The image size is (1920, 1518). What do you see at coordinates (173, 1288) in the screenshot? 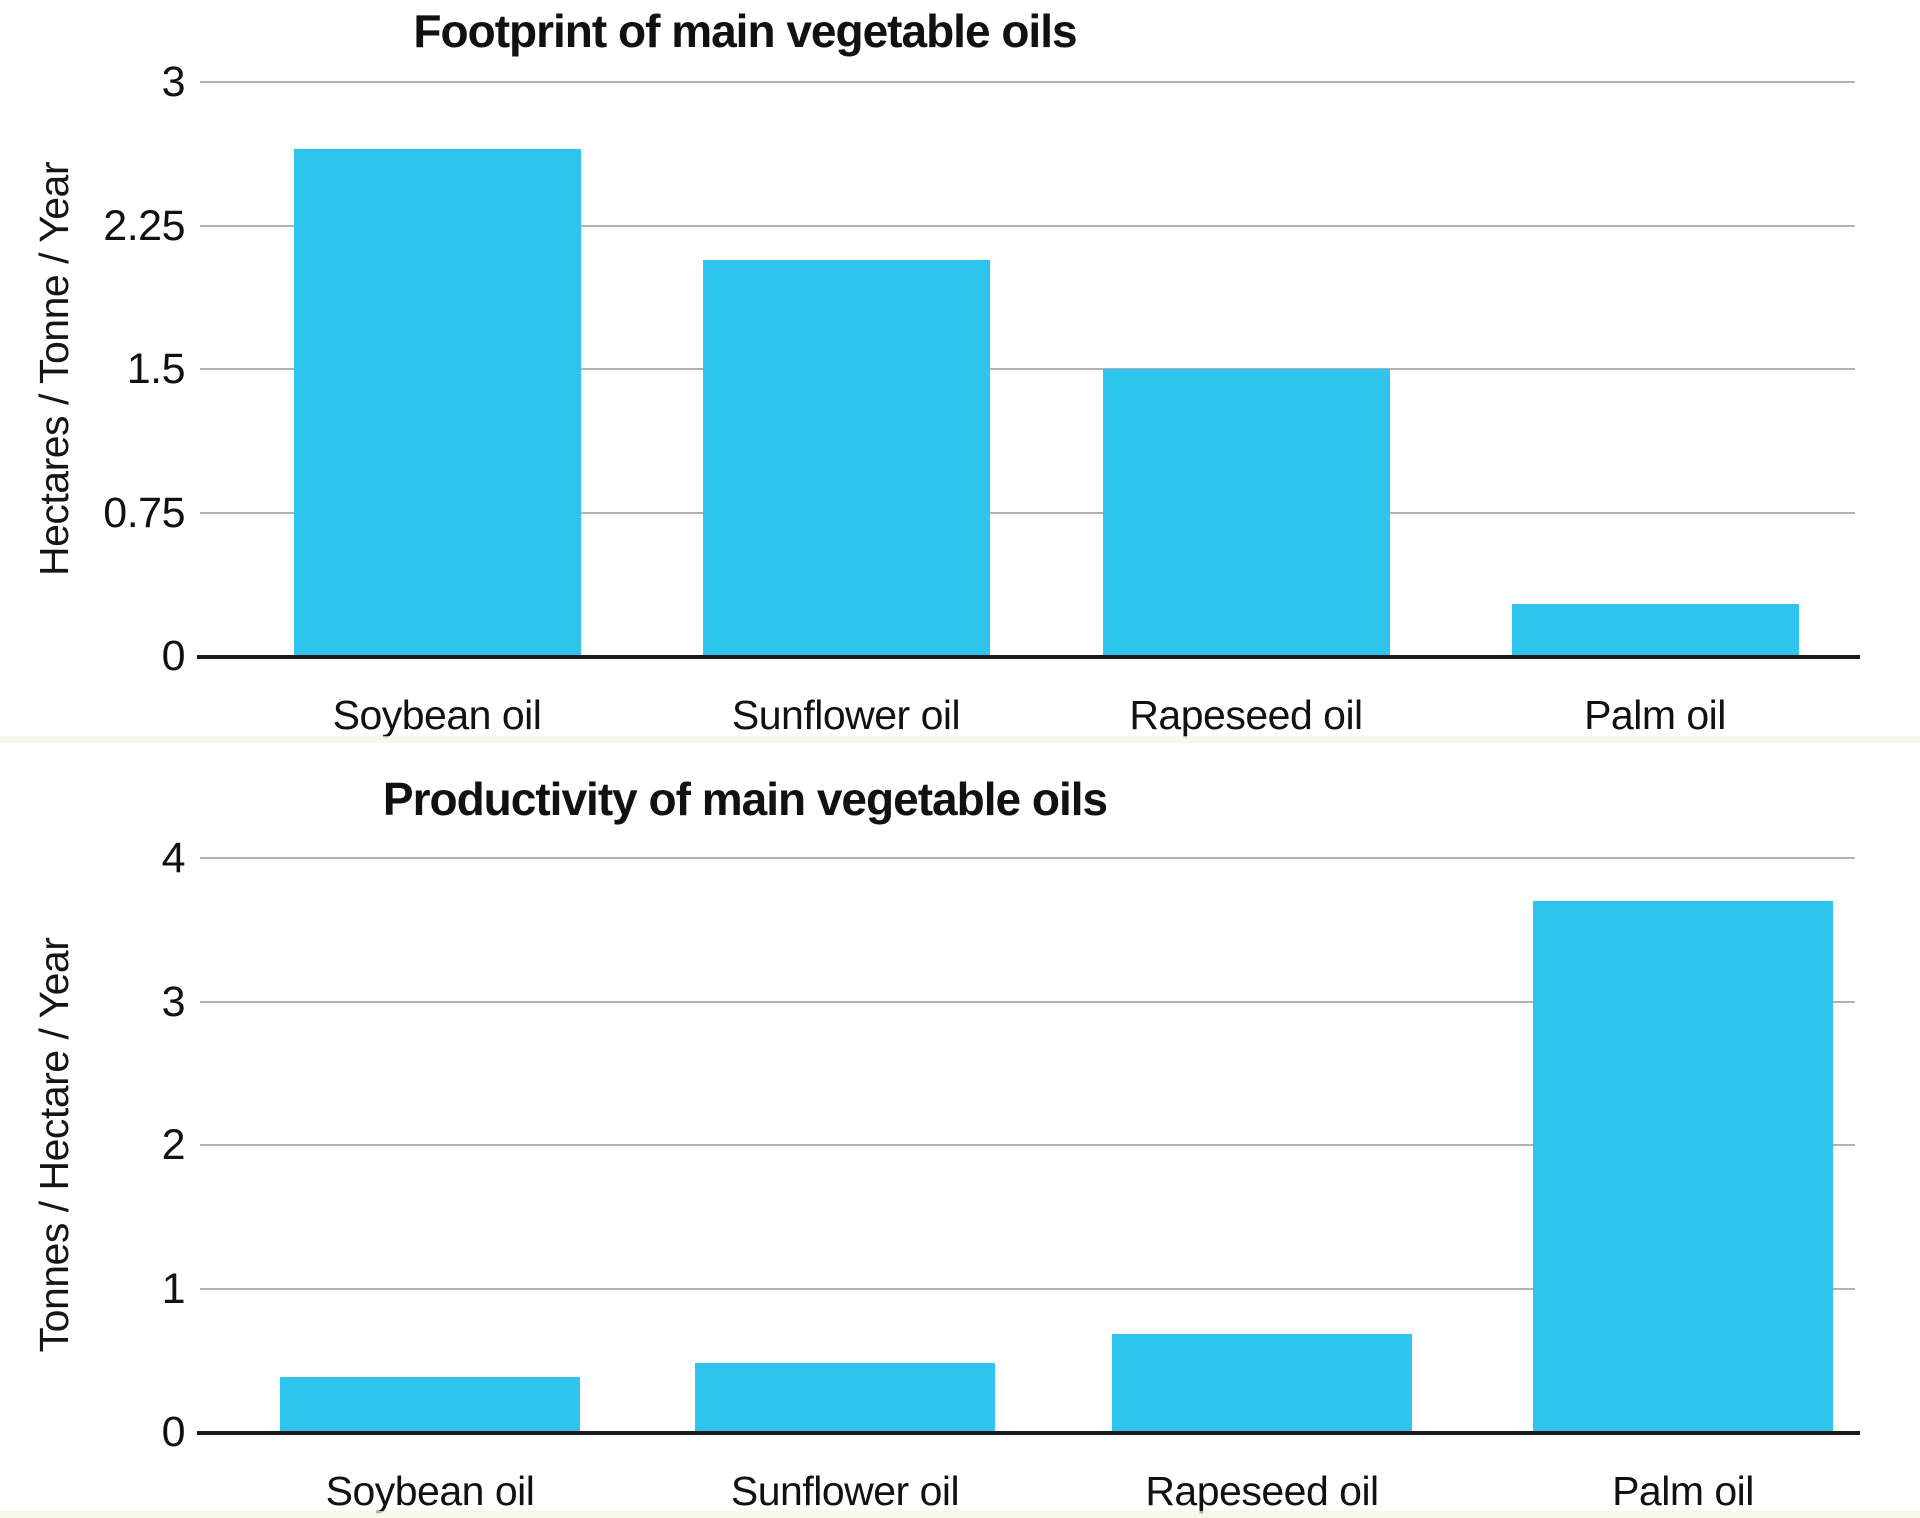
I see `y-tick-label-1: 1` at bounding box center [173, 1288].